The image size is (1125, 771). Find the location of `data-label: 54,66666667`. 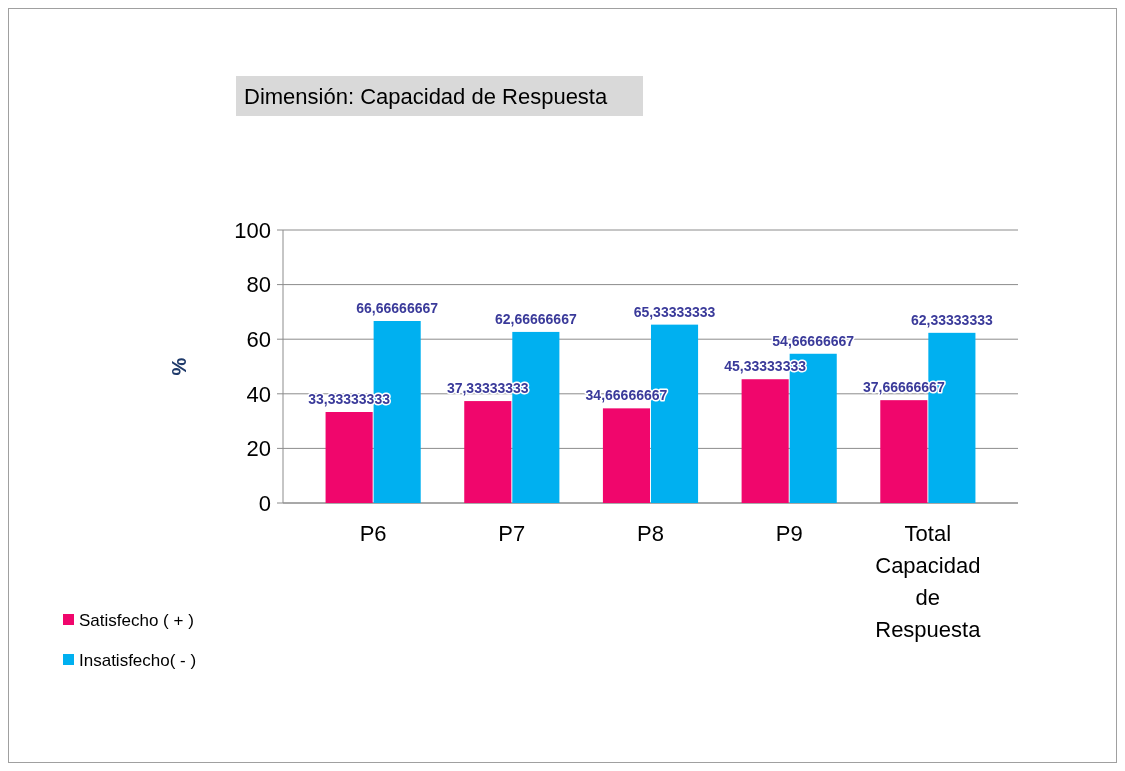

data-label: 54,66666667 is located at coordinates (813, 340).